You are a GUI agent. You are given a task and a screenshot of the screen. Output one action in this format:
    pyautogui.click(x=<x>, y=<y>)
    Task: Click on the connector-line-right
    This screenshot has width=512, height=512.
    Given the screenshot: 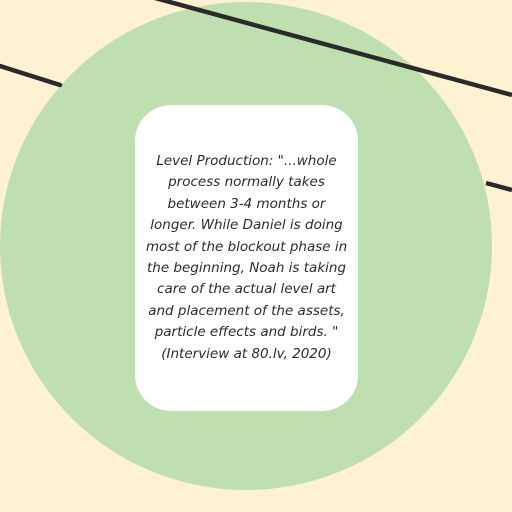 What is the action you would take?
    pyautogui.click(x=498, y=186)
    